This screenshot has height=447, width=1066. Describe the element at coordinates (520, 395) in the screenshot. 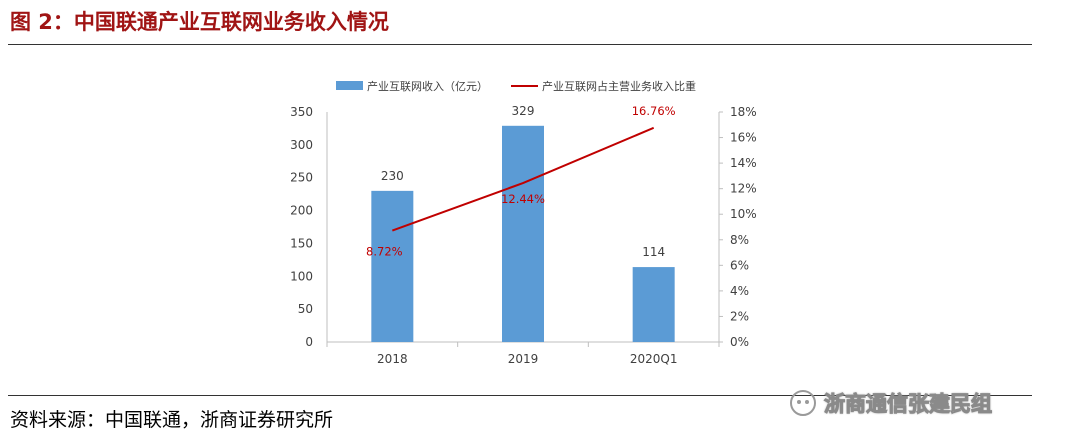

I see `source-divider` at that location.